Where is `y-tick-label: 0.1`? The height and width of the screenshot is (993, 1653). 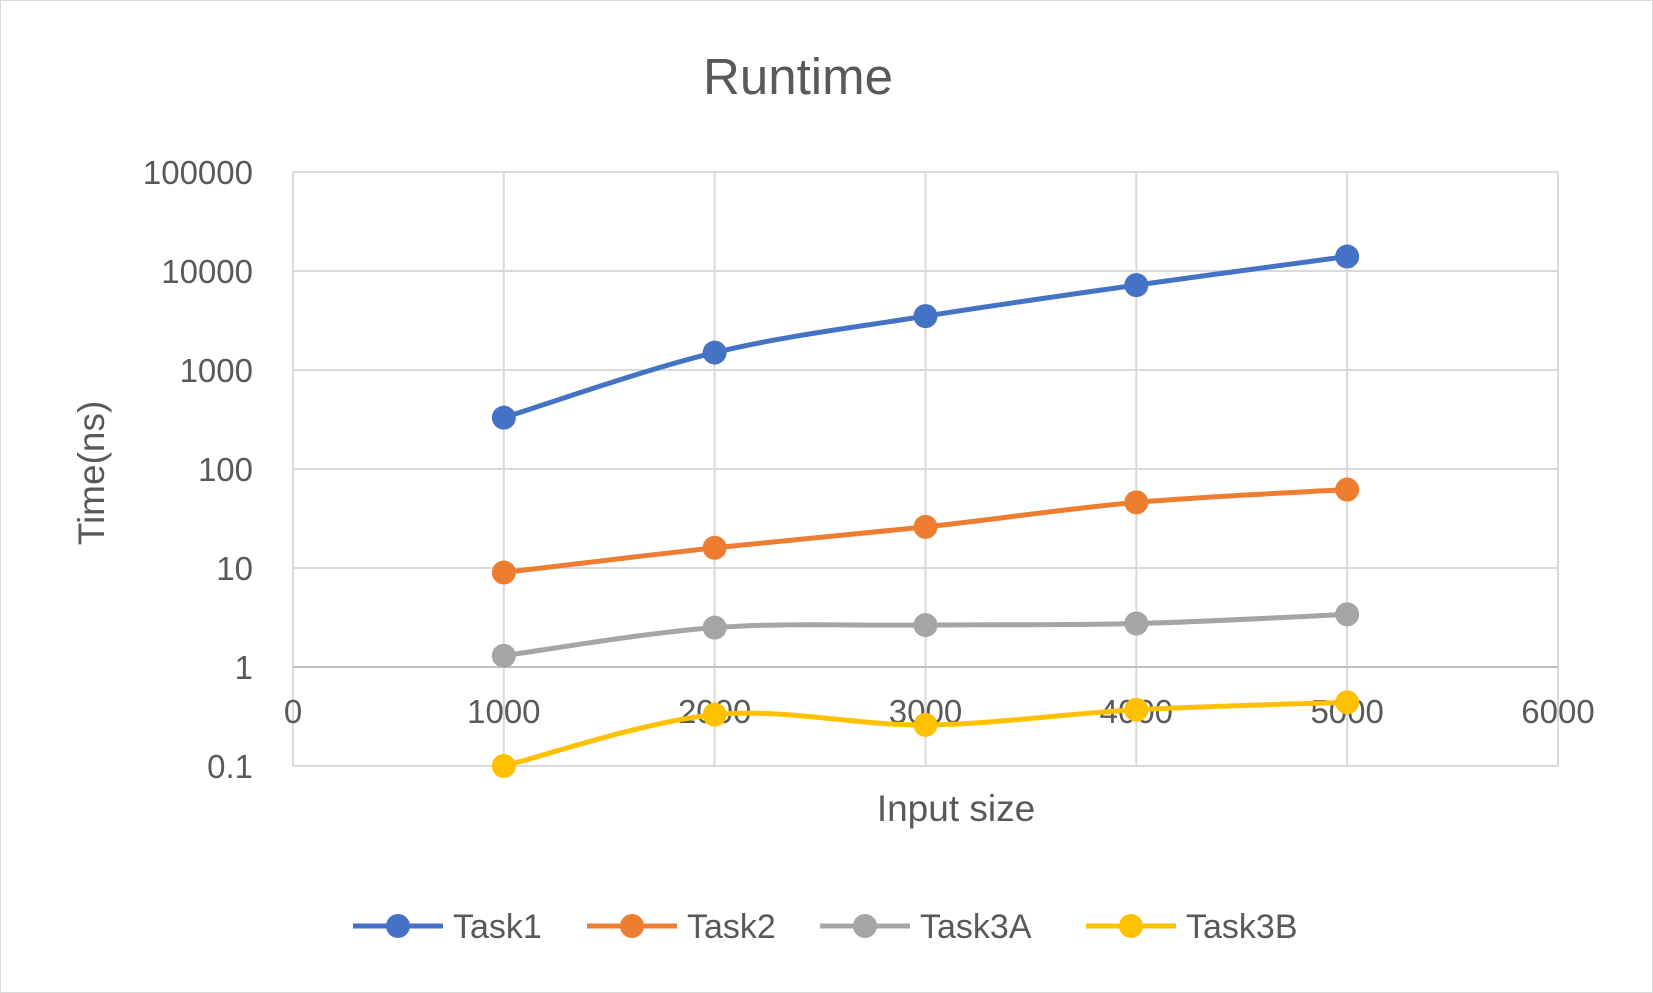 y-tick-label: 0.1 is located at coordinates (230, 766).